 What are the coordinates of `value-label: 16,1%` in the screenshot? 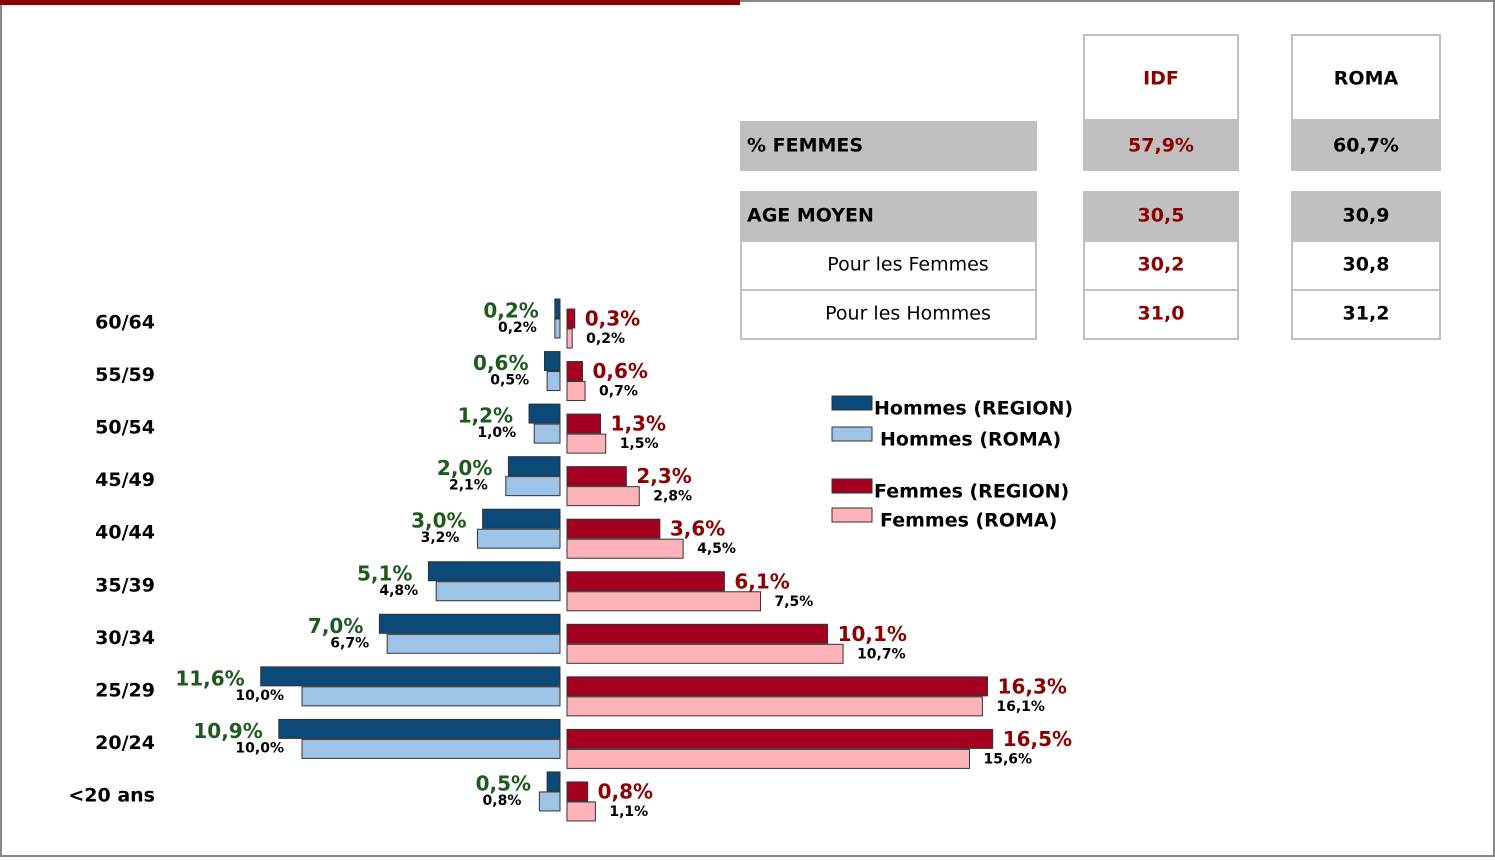 It's located at (1020, 707).